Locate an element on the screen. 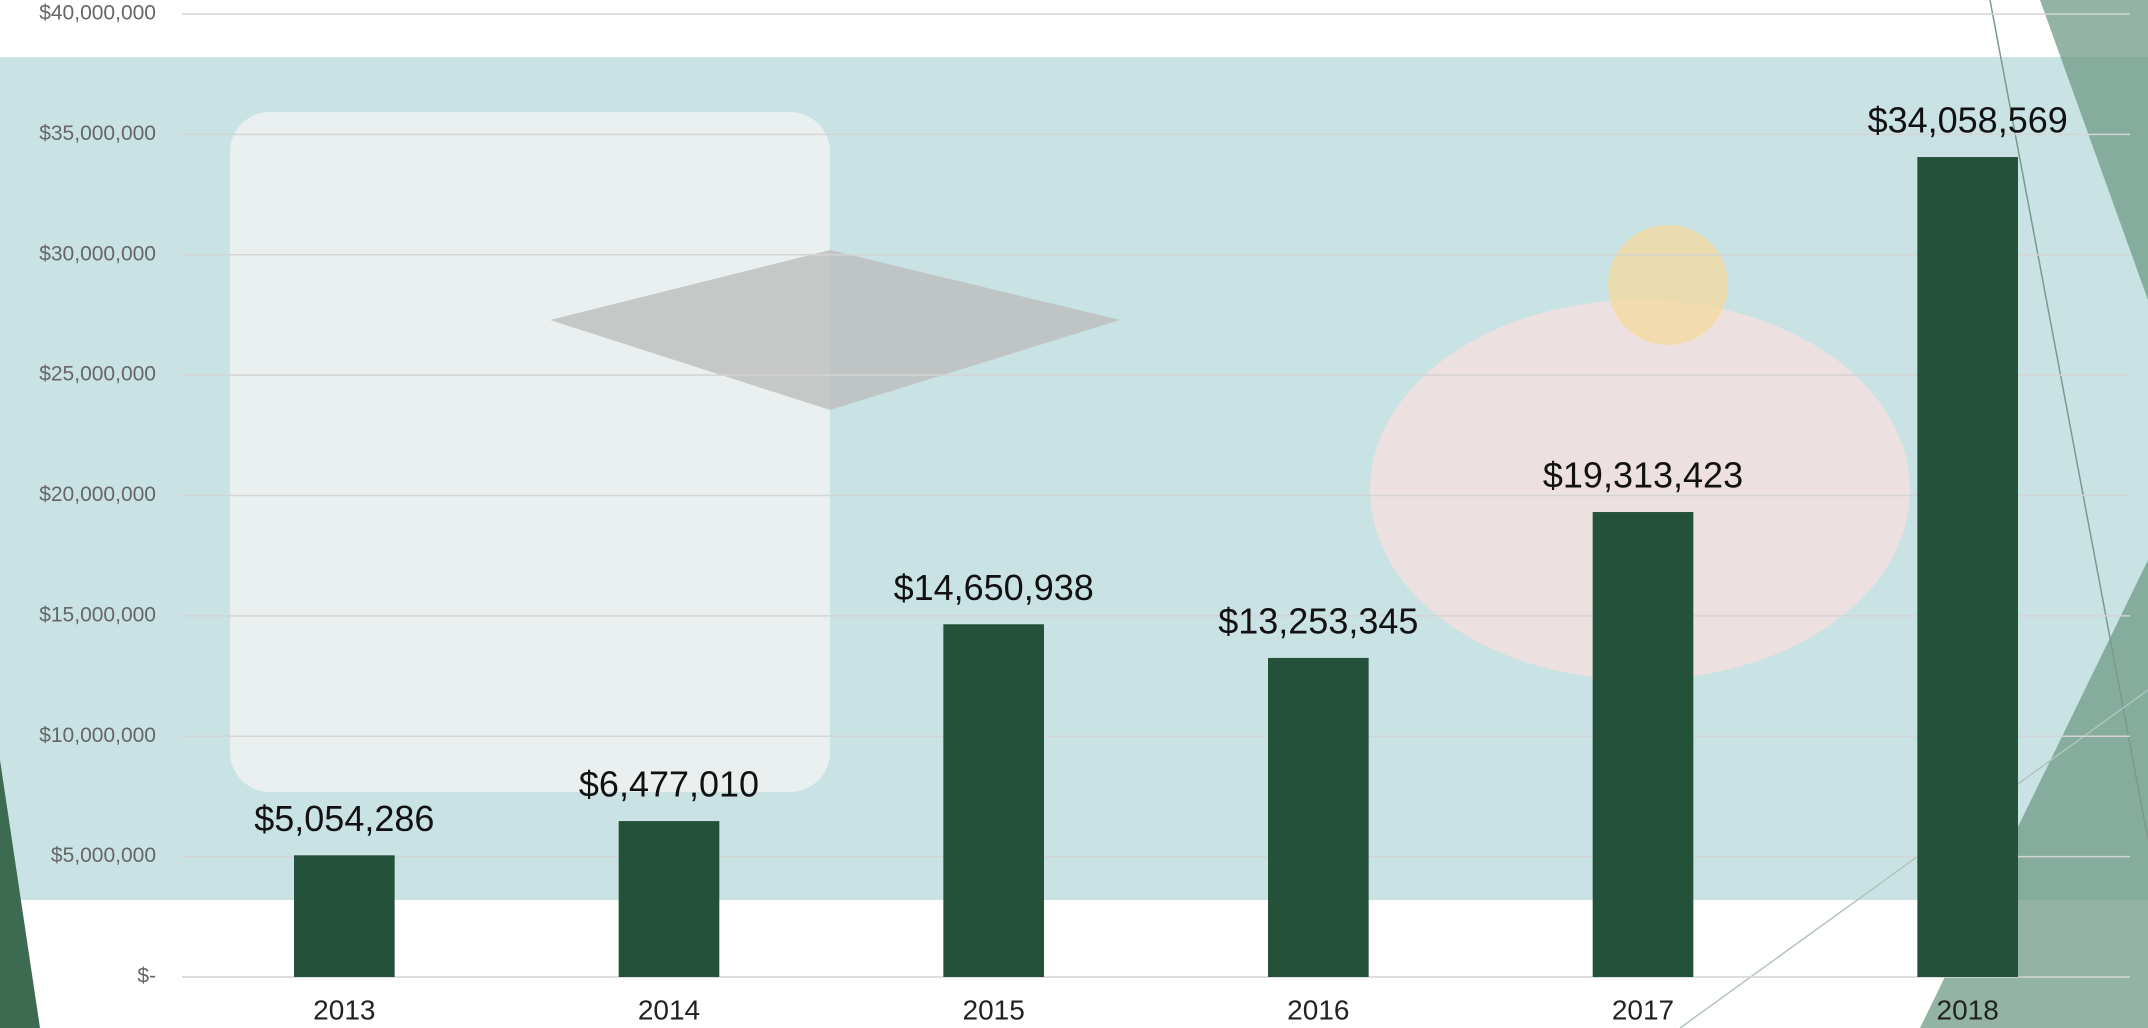 This screenshot has width=2148, height=1028. x-tick-label: 2018 is located at coordinates (1968, 1009).